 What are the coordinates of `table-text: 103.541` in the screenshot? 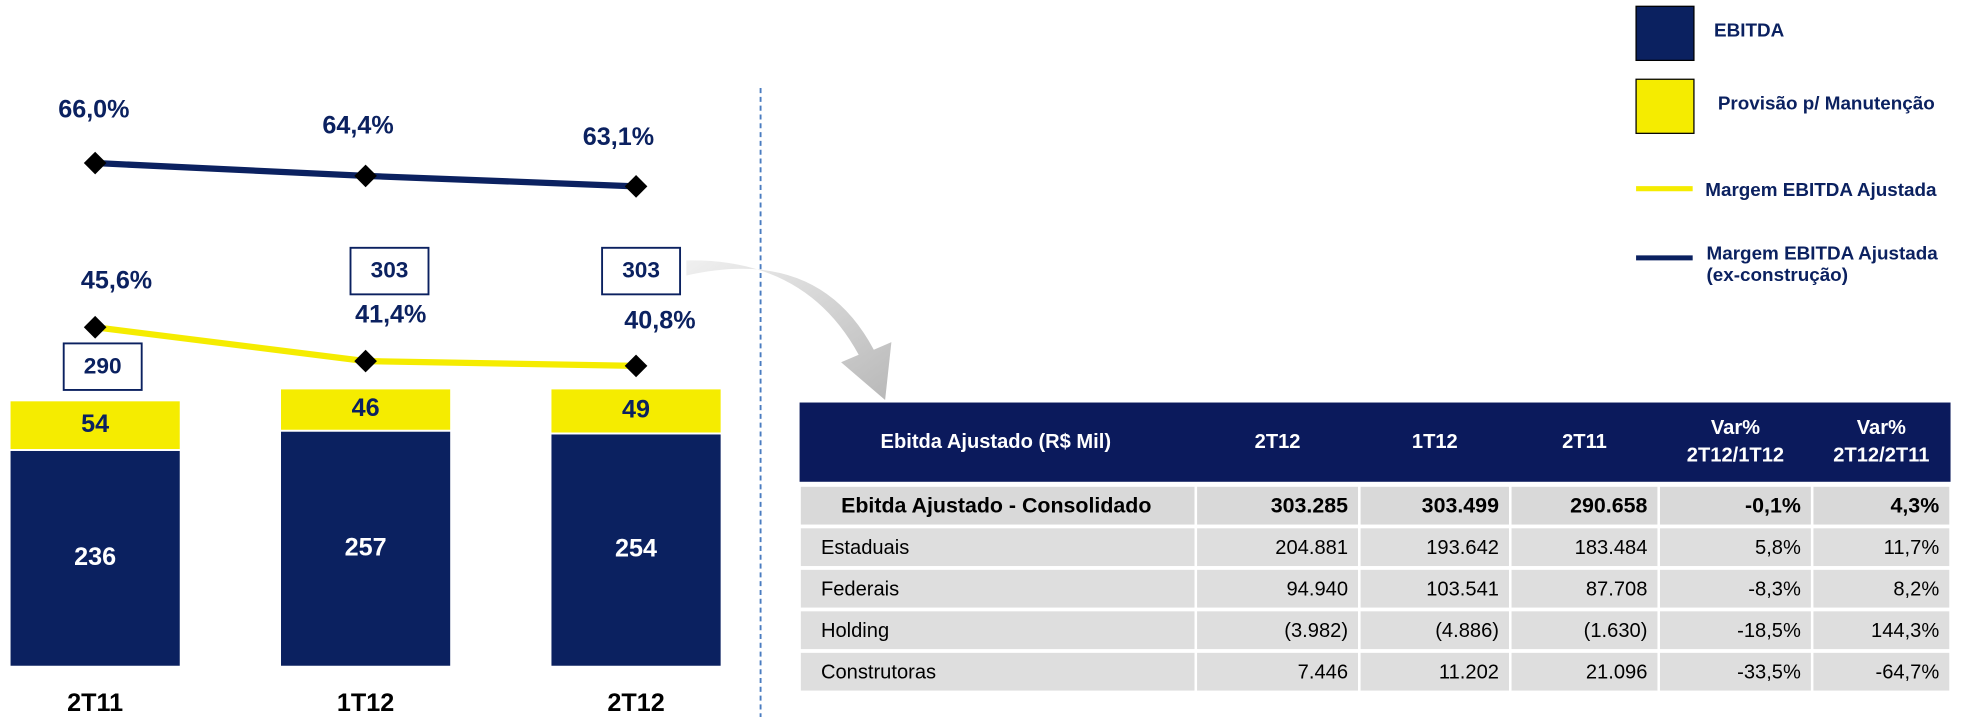 It's located at (1462, 589).